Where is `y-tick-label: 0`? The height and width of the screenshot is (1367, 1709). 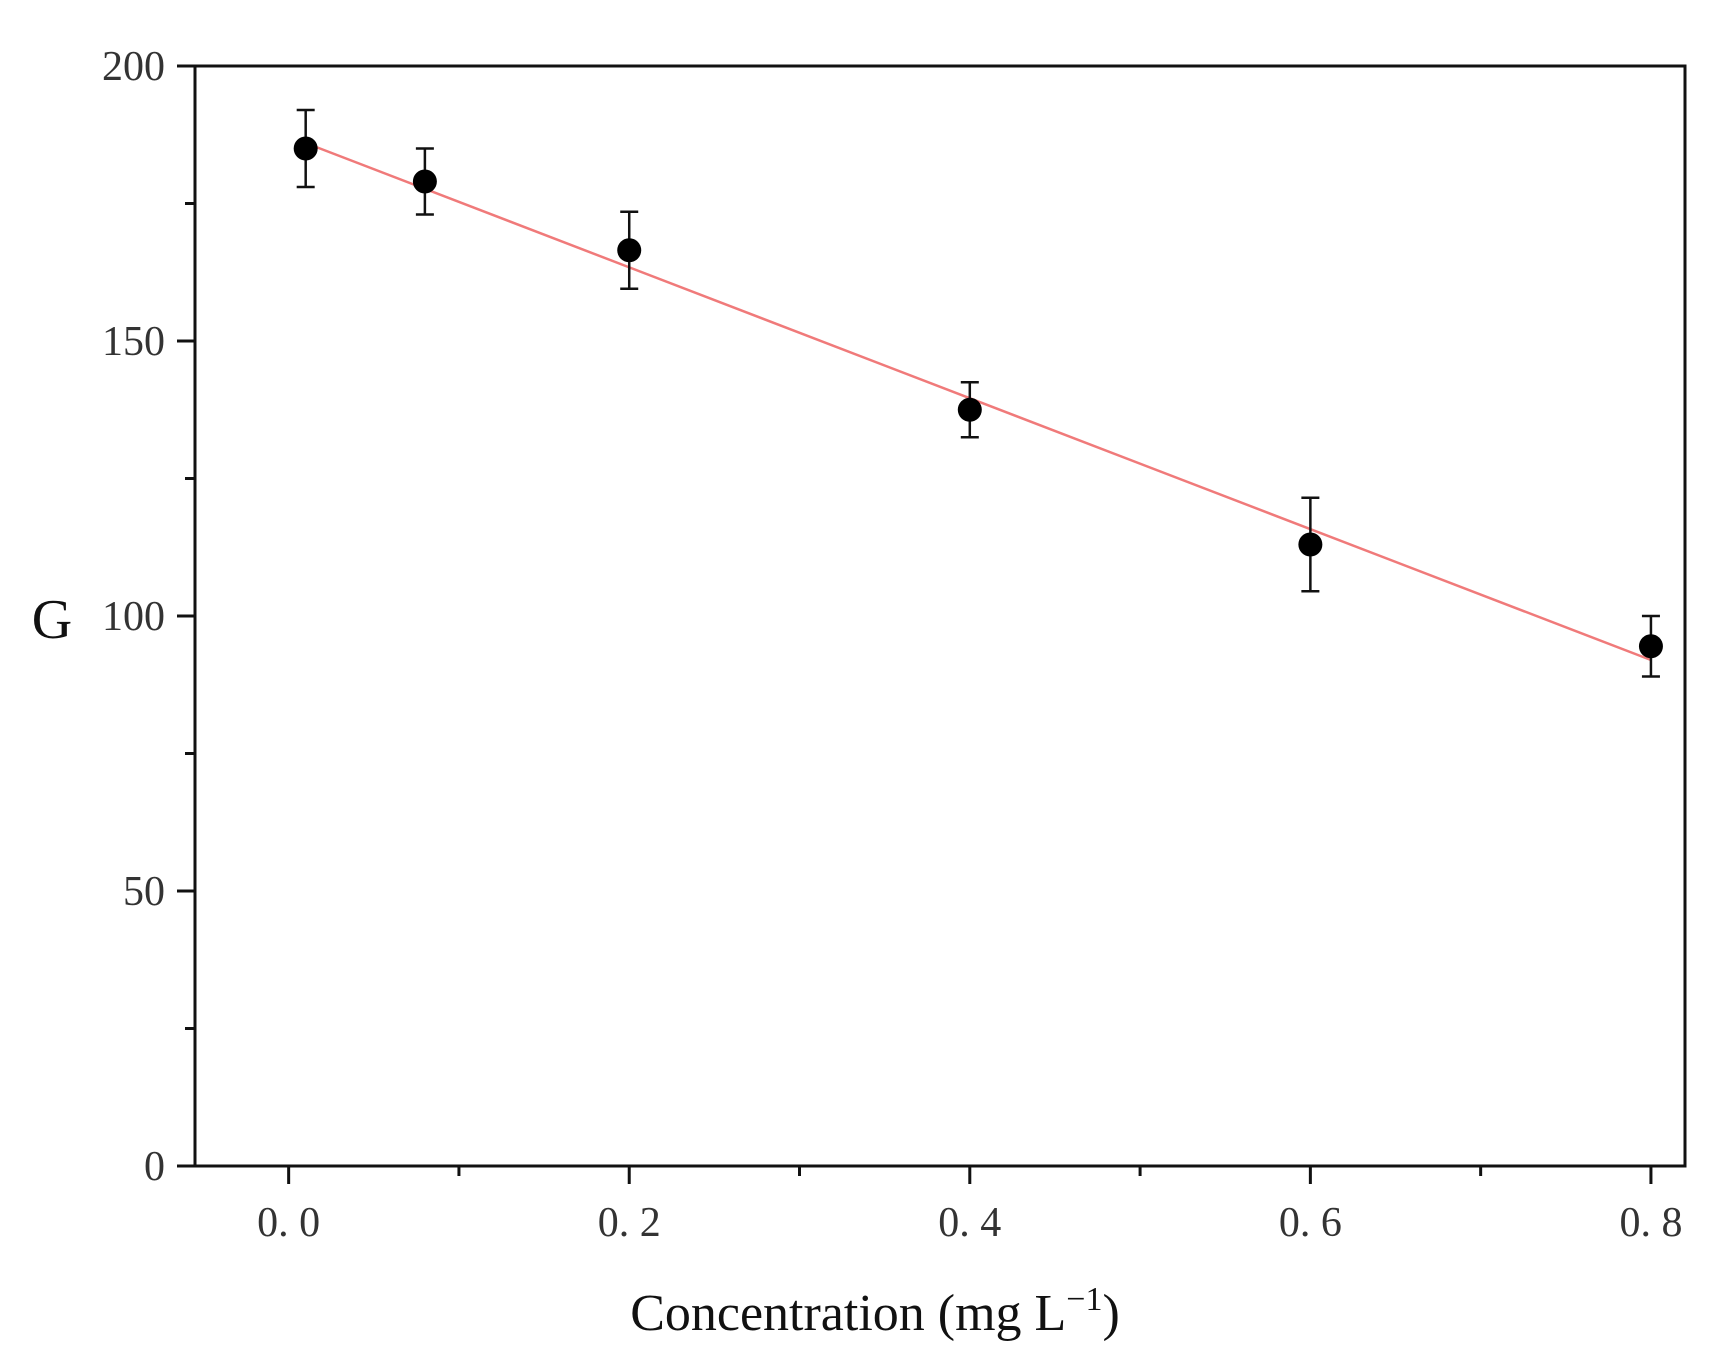 y-tick-label: 0 is located at coordinates (154, 1167).